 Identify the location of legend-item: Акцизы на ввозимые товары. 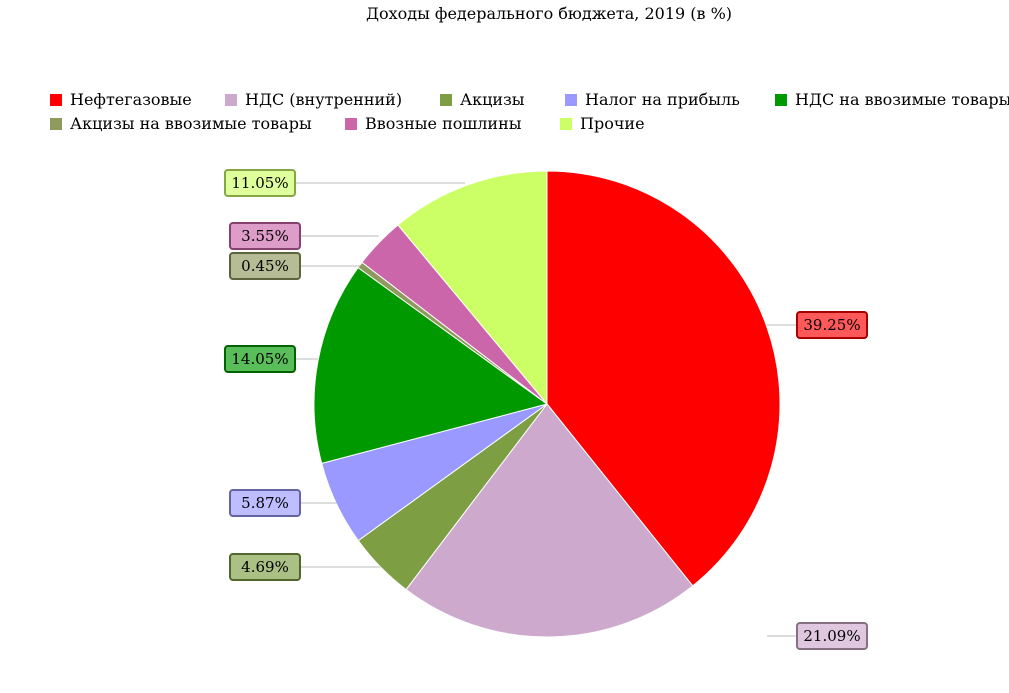
(181, 123).